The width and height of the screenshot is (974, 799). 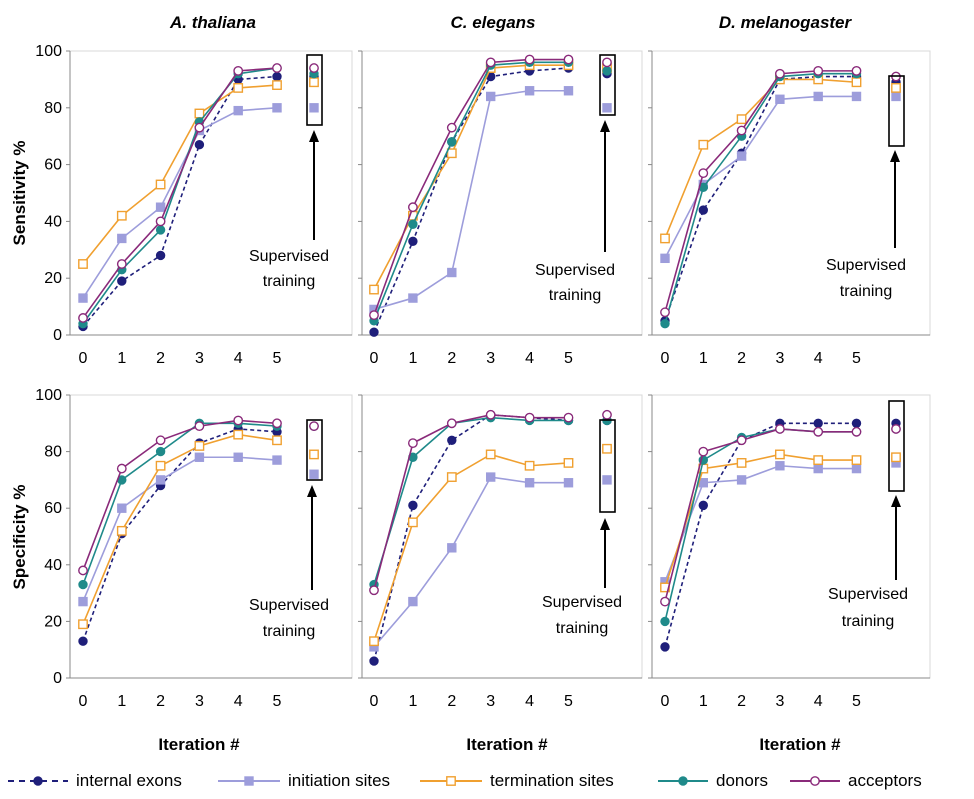 I want to click on y-tick-label: 40, so click(x=53, y=221).